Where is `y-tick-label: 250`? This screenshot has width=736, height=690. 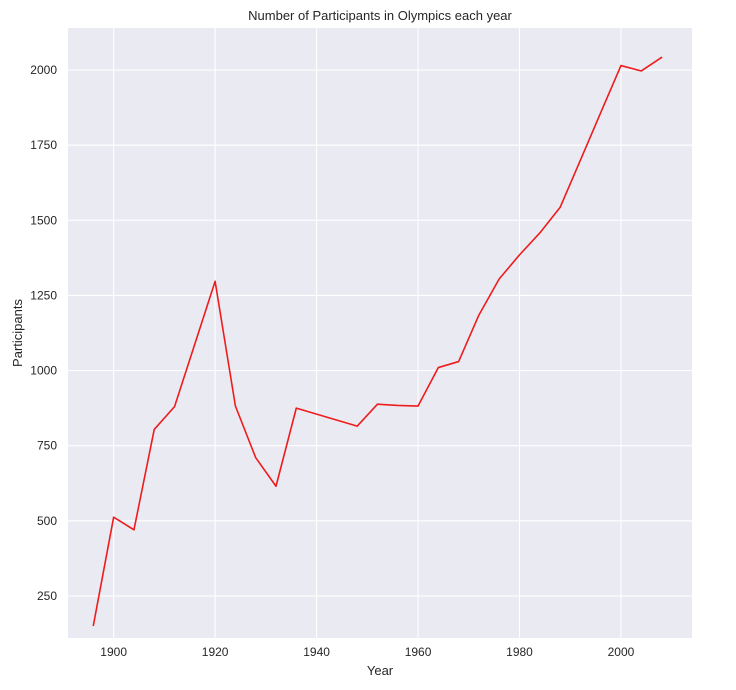 y-tick-label: 250 is located at coordinates (47, 596).